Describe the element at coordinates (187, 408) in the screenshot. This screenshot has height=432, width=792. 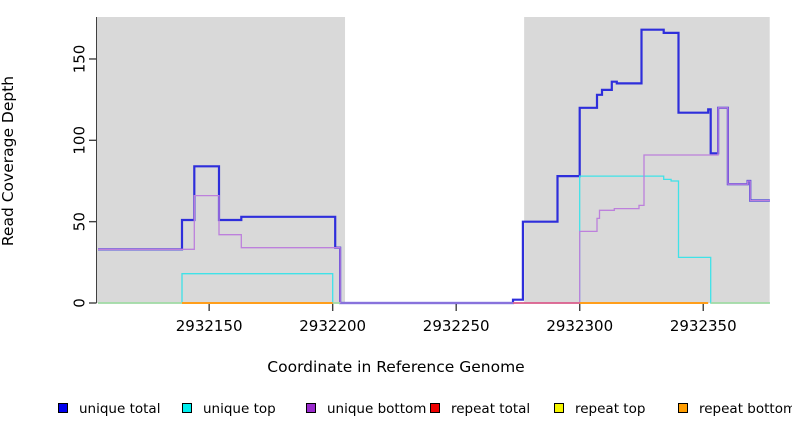
I see `legend-swatch-unique-top` at that location.